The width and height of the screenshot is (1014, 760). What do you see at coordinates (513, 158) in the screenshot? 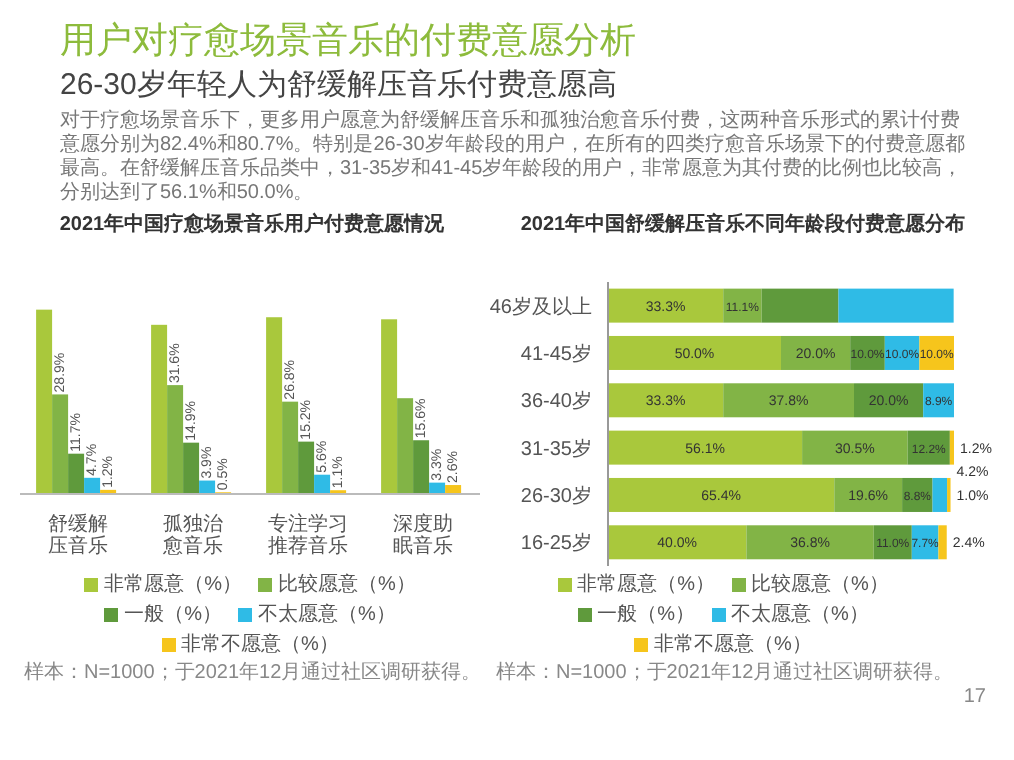
I see `text: 对于疗愈场景音乐下，更多用户愿意为舒缓解压音乐和孤独治愈音乐付费，这两种音乐形式的累计付费意愿分别为82.4%和80.7%。特别是26-30岁年龄段的用户，在所有的四类疗愈音乐场景下的付费意愿都最高。在舒缓解压音乐品类中，31-35岁和41-45岁年龄段的用户，非常愿意为其付费的比例也比较高，分别达到了56.1%和50.0%。` at bounding box center [513, 158].